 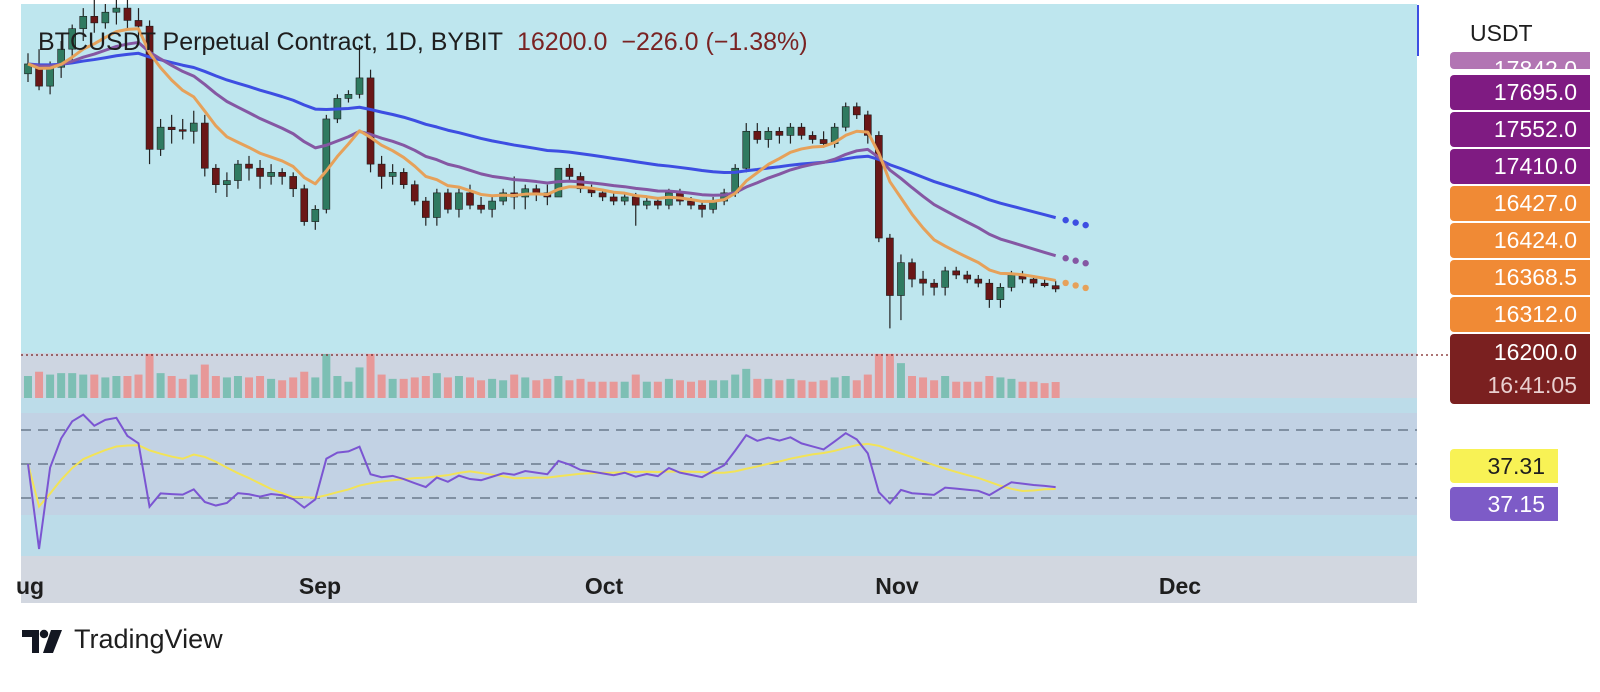 What do you see at coordinates (562, 42) in the screenshot?
I see `last-price-text: 16200.0` at bounding box center [562, 42].